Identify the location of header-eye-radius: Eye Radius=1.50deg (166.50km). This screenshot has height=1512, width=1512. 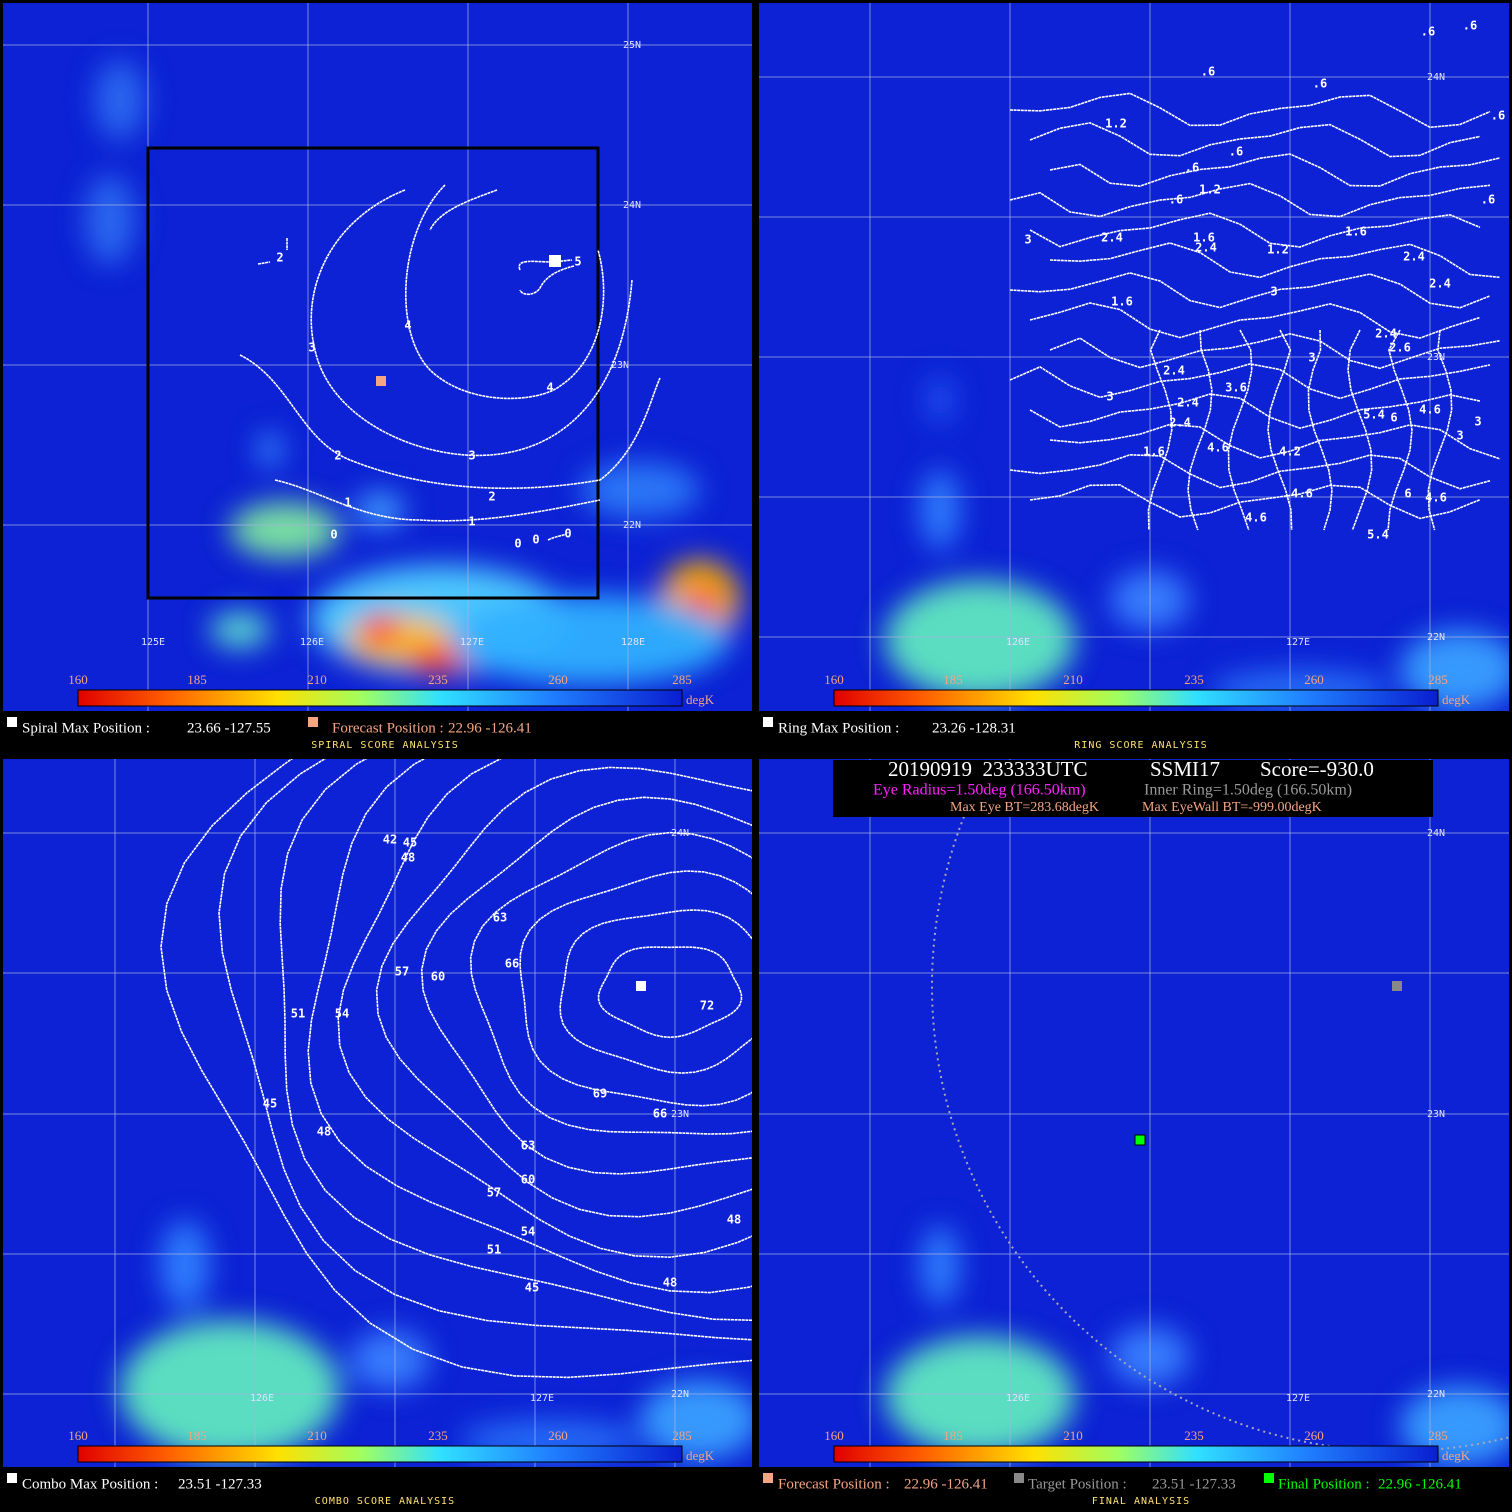
(979, 790).